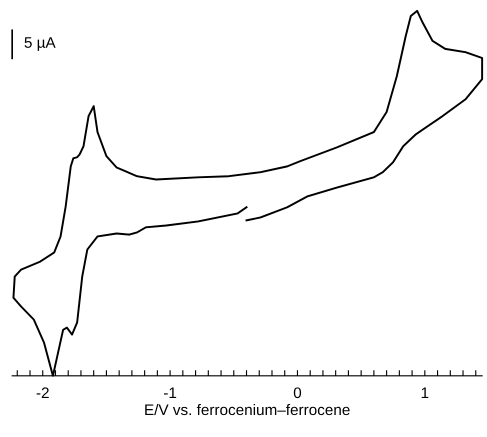 The width and height of the screenshot is (487, 437). Describe the element at coordinates (298, 392) in the screenshot. I see `x-tick-label: 0` at that location.